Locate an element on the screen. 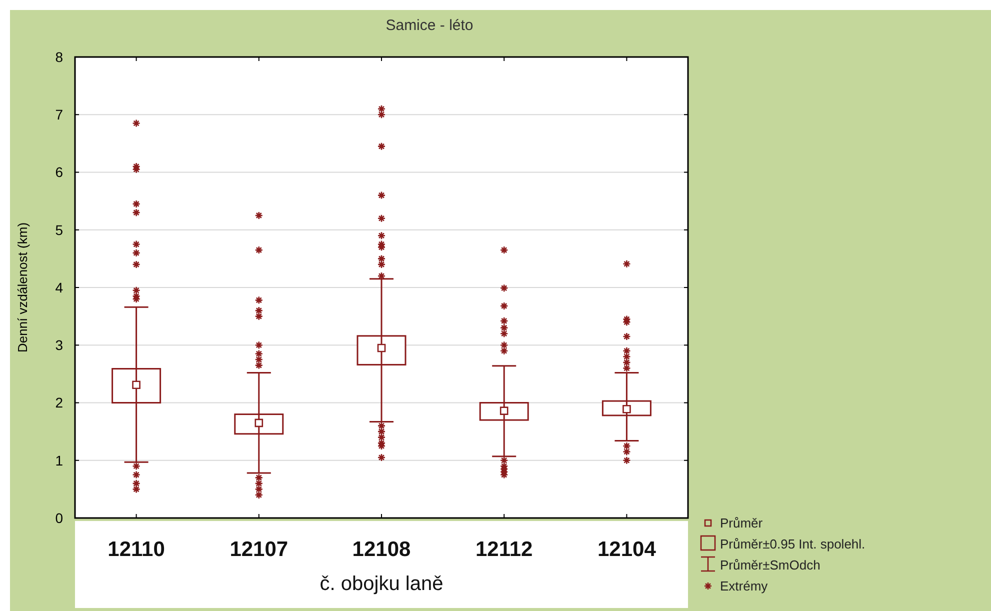 The width and height of the screenshot is (991, 611). y-tick-label: 6 is located at coordinates (59, 172).